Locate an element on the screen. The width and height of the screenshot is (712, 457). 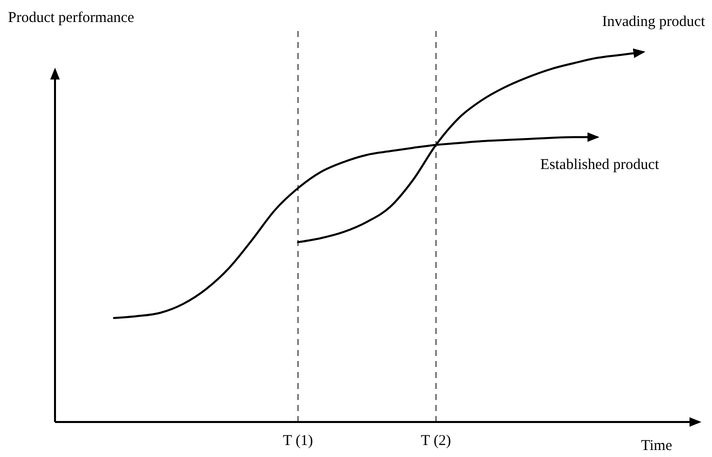
series-label: Invading product is located at coordinates (654, 22).